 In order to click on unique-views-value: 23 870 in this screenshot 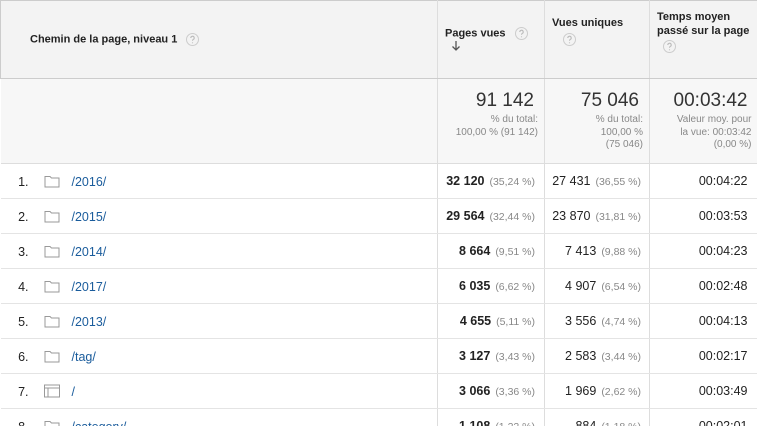, I will do `click(571, 216)`.